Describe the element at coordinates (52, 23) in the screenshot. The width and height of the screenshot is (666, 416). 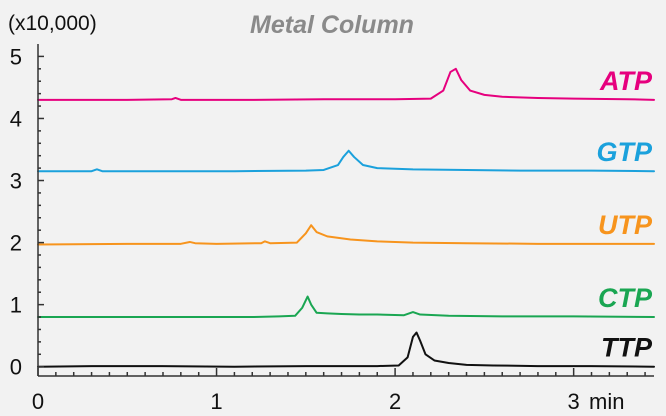
I see `y-multiplier-label: (x10,000)` at that location.